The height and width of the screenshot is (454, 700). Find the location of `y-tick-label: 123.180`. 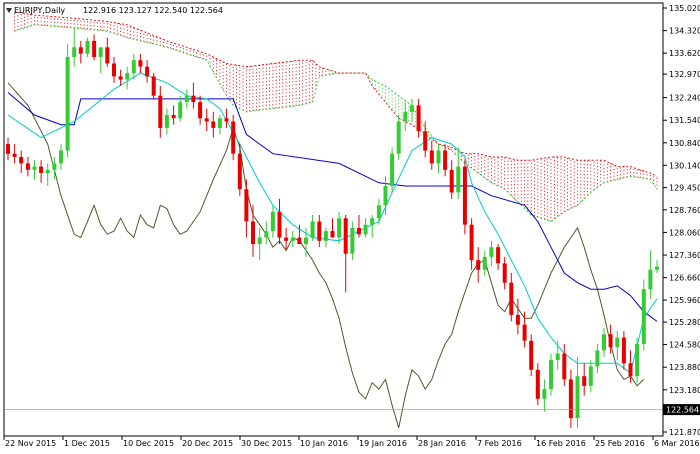

y-tick-label: 123.180 is located at coordinates (684, 390).